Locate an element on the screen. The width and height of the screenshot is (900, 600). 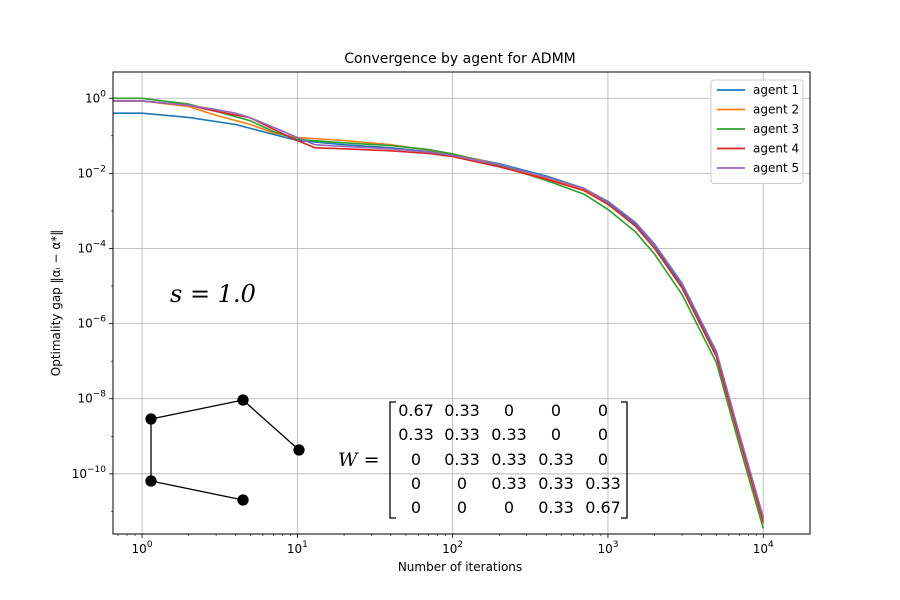
y-tick-label: 10⁻⁶ is located at coordinates (91, 323).